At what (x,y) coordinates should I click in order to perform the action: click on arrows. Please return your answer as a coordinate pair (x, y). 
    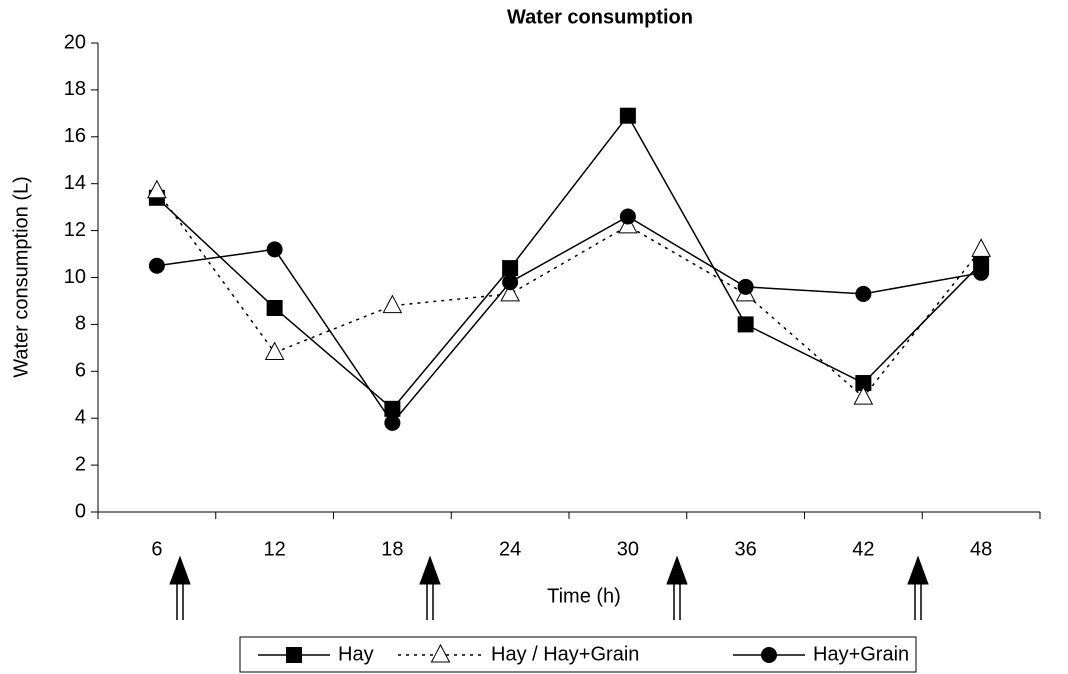
    Looking at the image, I should click on (549, 587).